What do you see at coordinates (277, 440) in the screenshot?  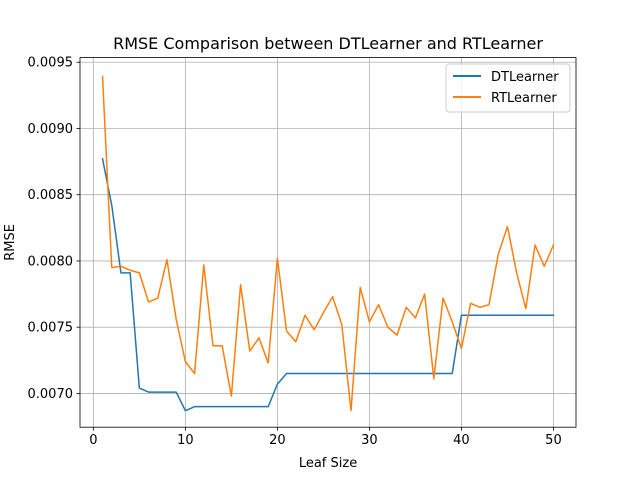 I see `x-tick-label: 20` at bounding box center [277, 440].